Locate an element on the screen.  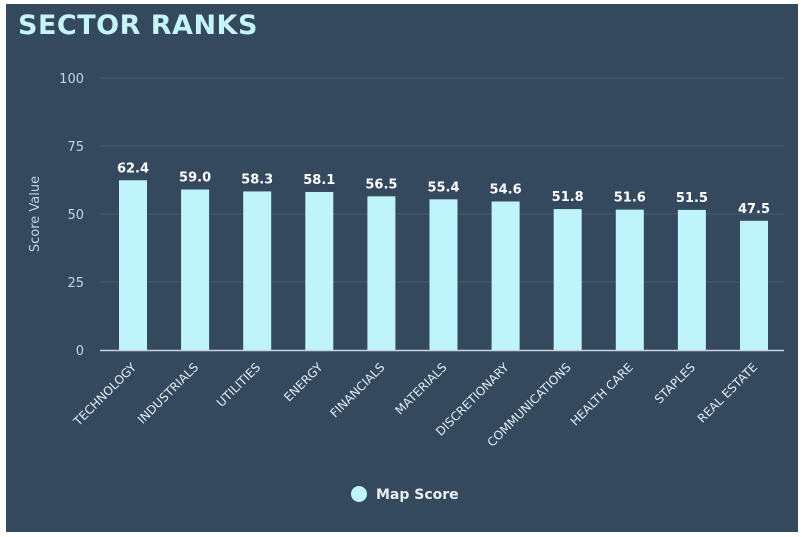
chart-title: SECTOR RANKS is located at coordinates (138, 25).